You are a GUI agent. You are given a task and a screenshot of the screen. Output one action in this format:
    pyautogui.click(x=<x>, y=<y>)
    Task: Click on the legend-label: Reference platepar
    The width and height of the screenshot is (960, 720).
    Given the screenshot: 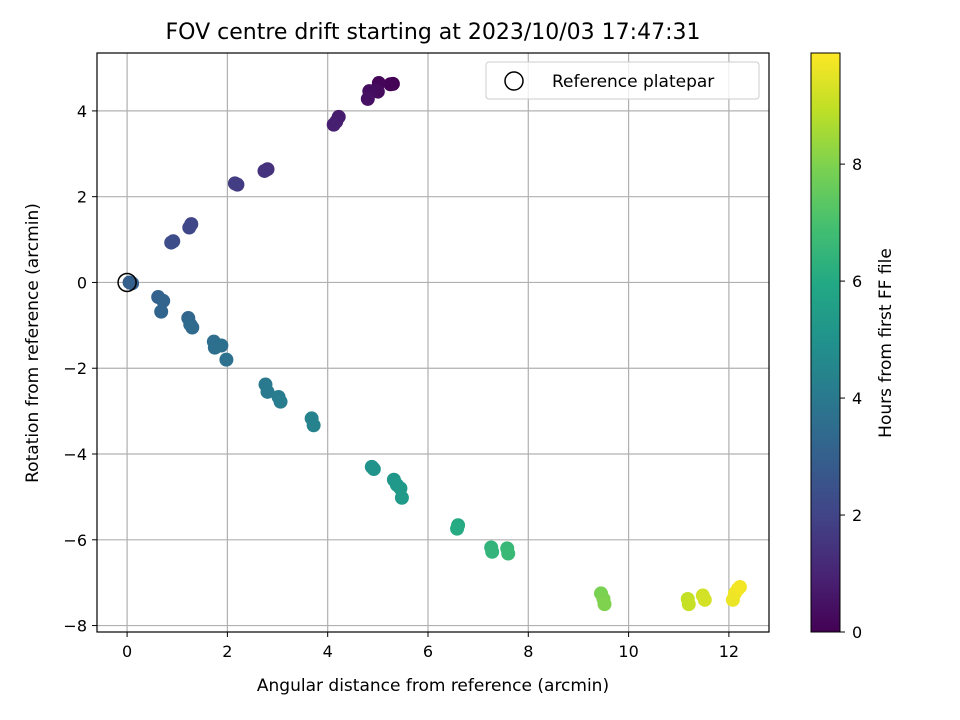 What is the action you would take?
    pyautogui.click(x=633, y=82)
    